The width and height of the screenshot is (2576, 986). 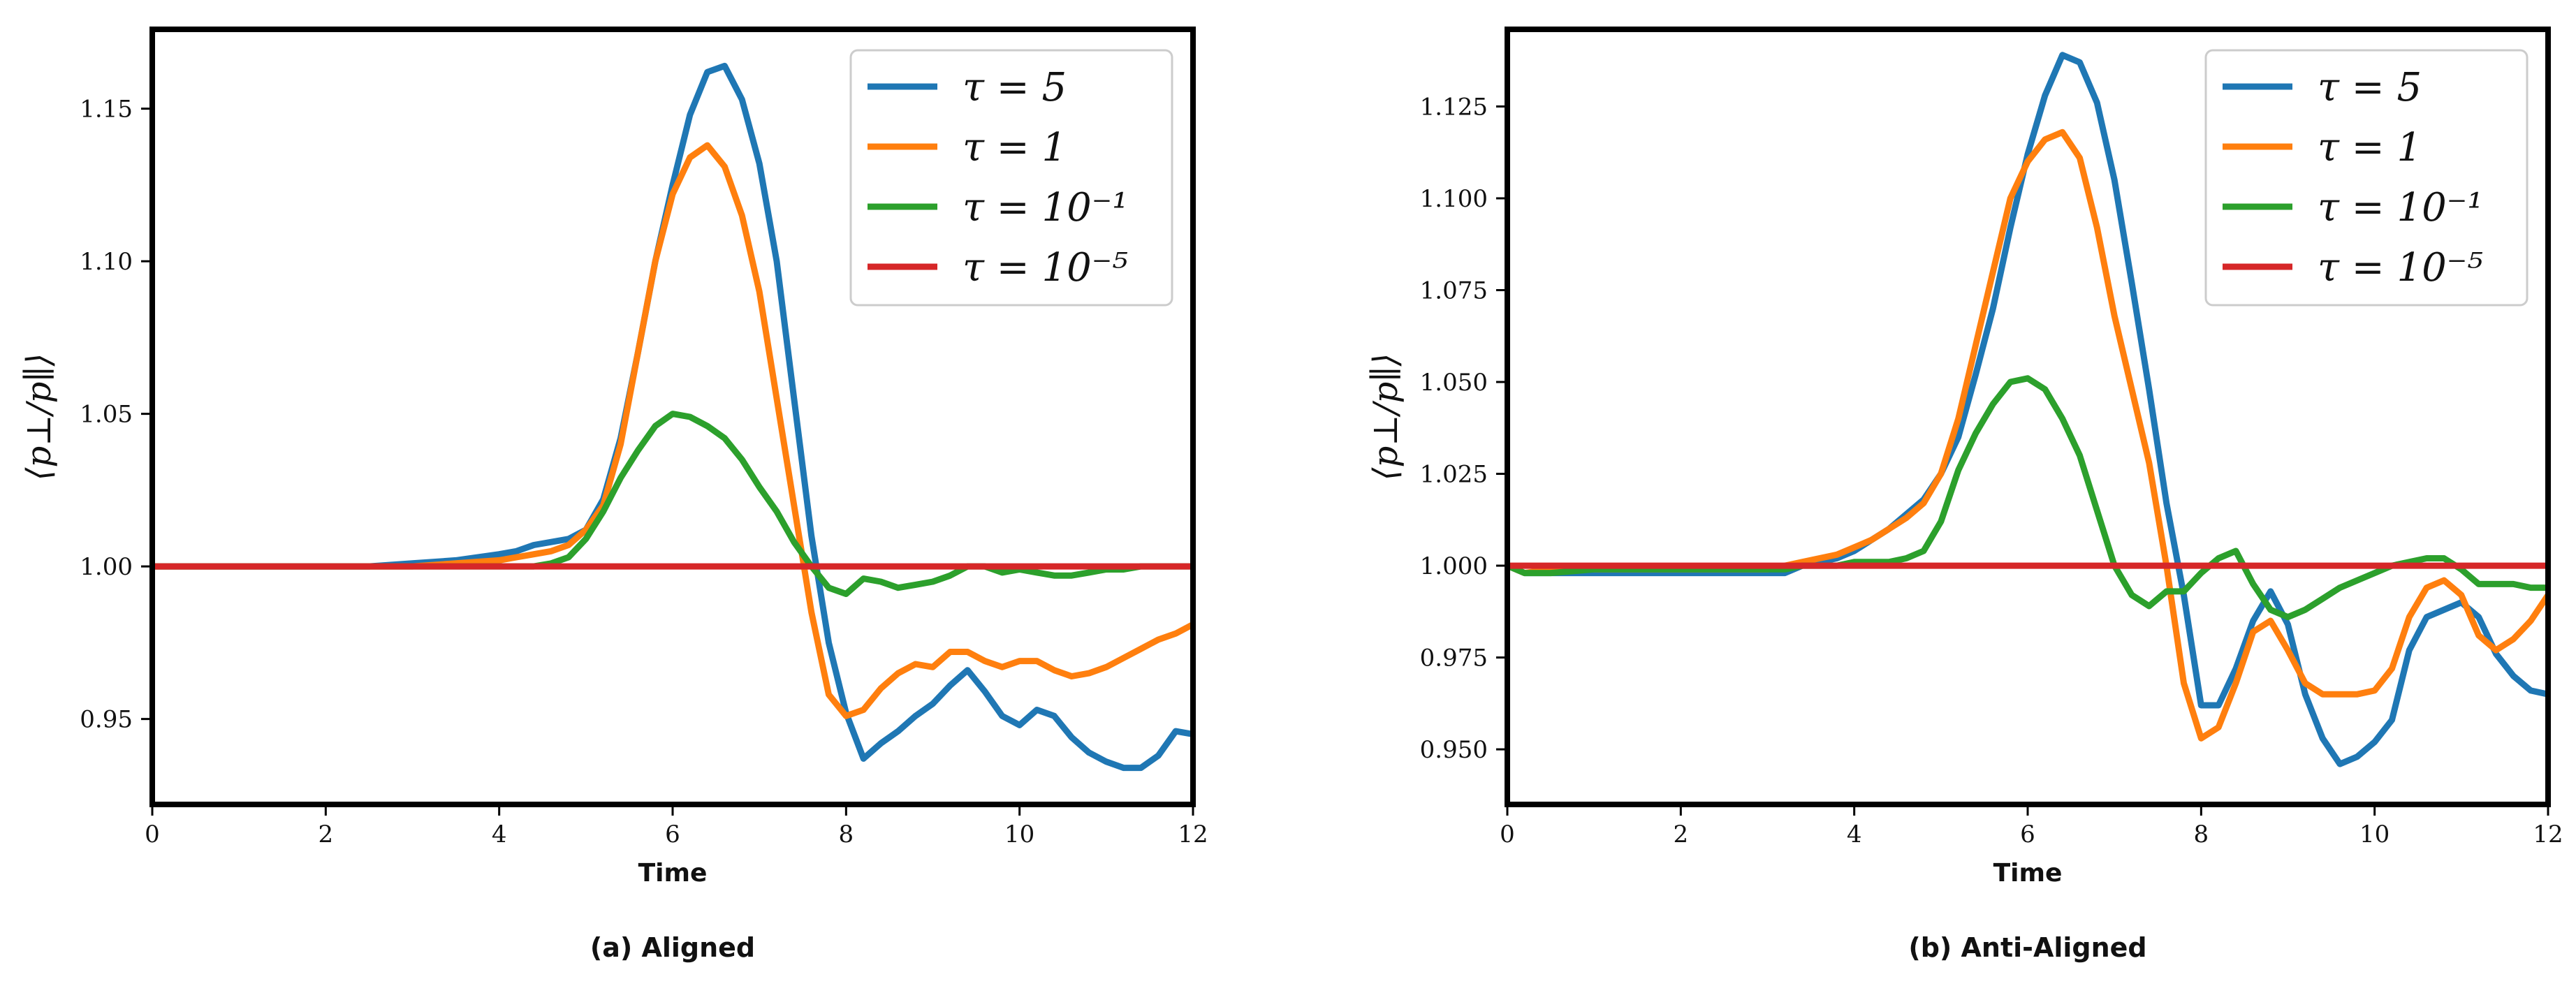 I want to click on y-tick-label: 1.000, so click(x=1454, y=566).